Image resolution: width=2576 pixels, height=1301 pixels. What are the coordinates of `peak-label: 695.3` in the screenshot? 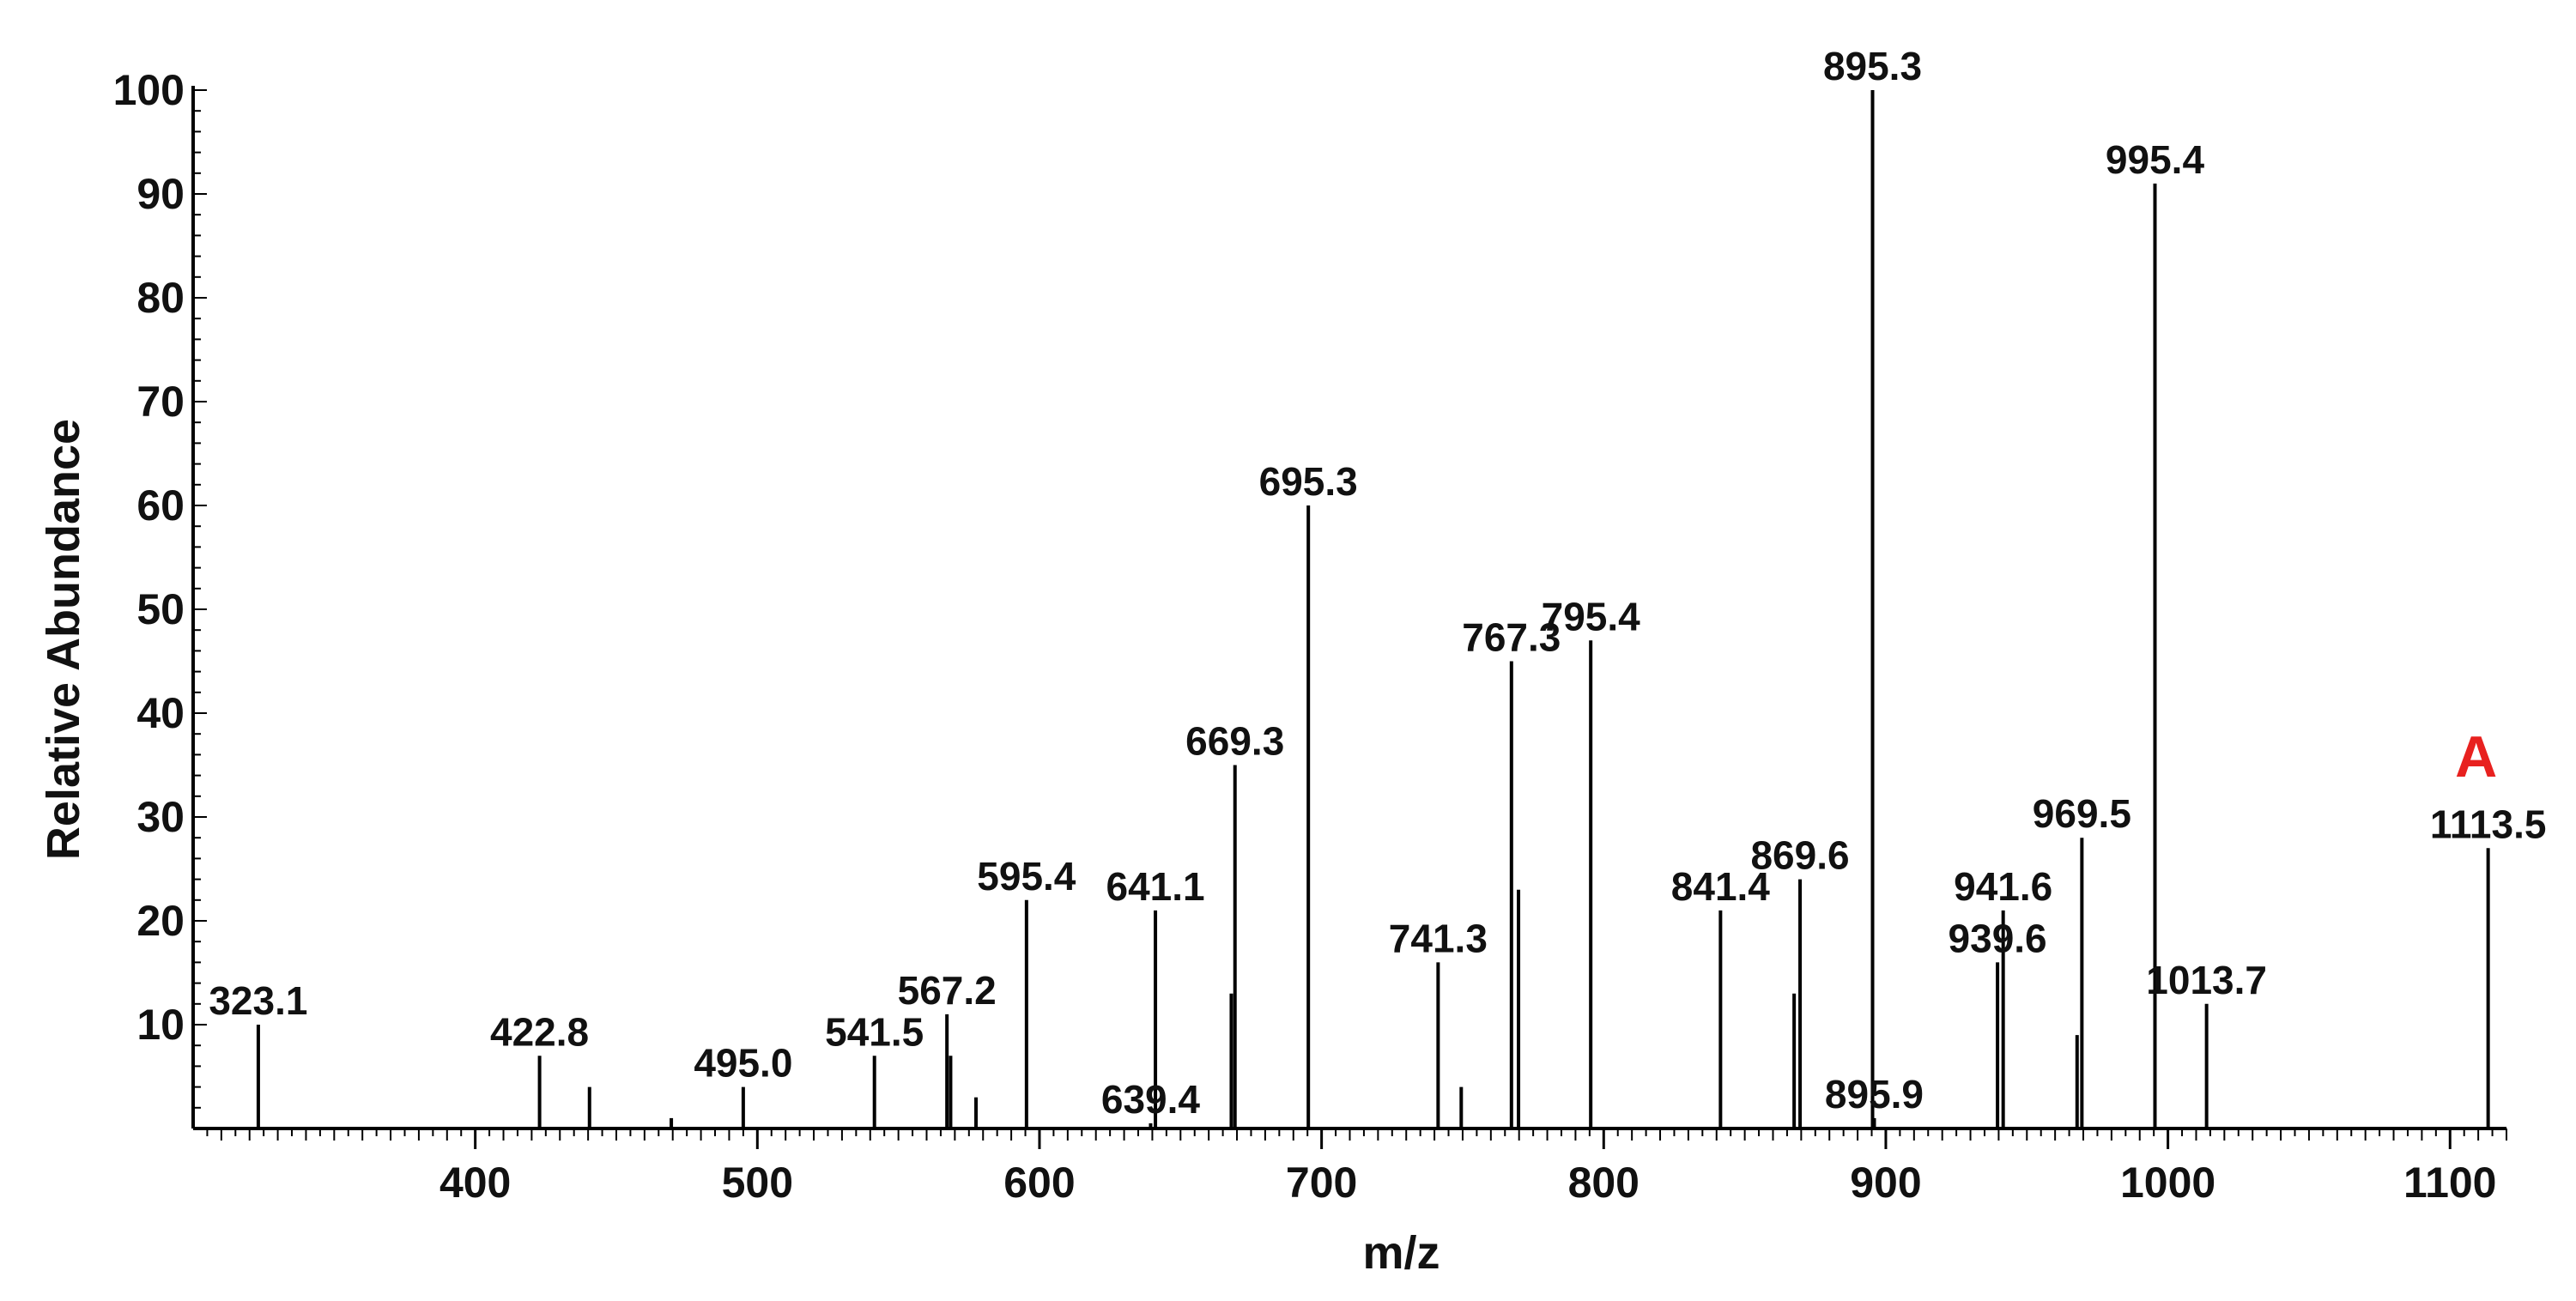 It's located at (1308, 481).